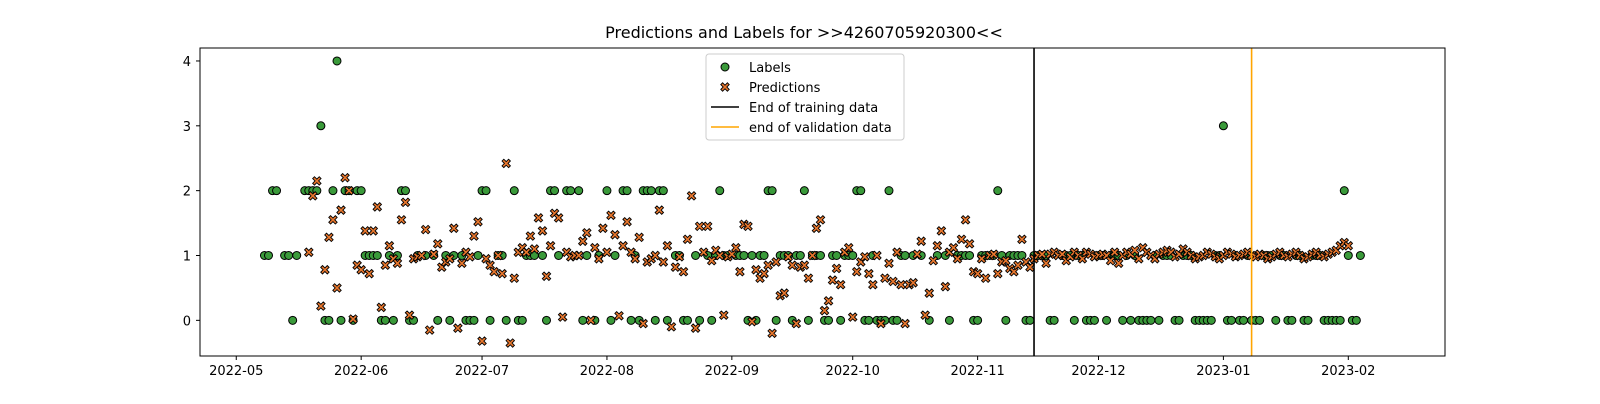 Image resolution: width=1600 pixels, height=404 pixels. Describe the element at coordinates (853, 371) in the screenshot. I see `x-tick-label: 2022-10` at that location.